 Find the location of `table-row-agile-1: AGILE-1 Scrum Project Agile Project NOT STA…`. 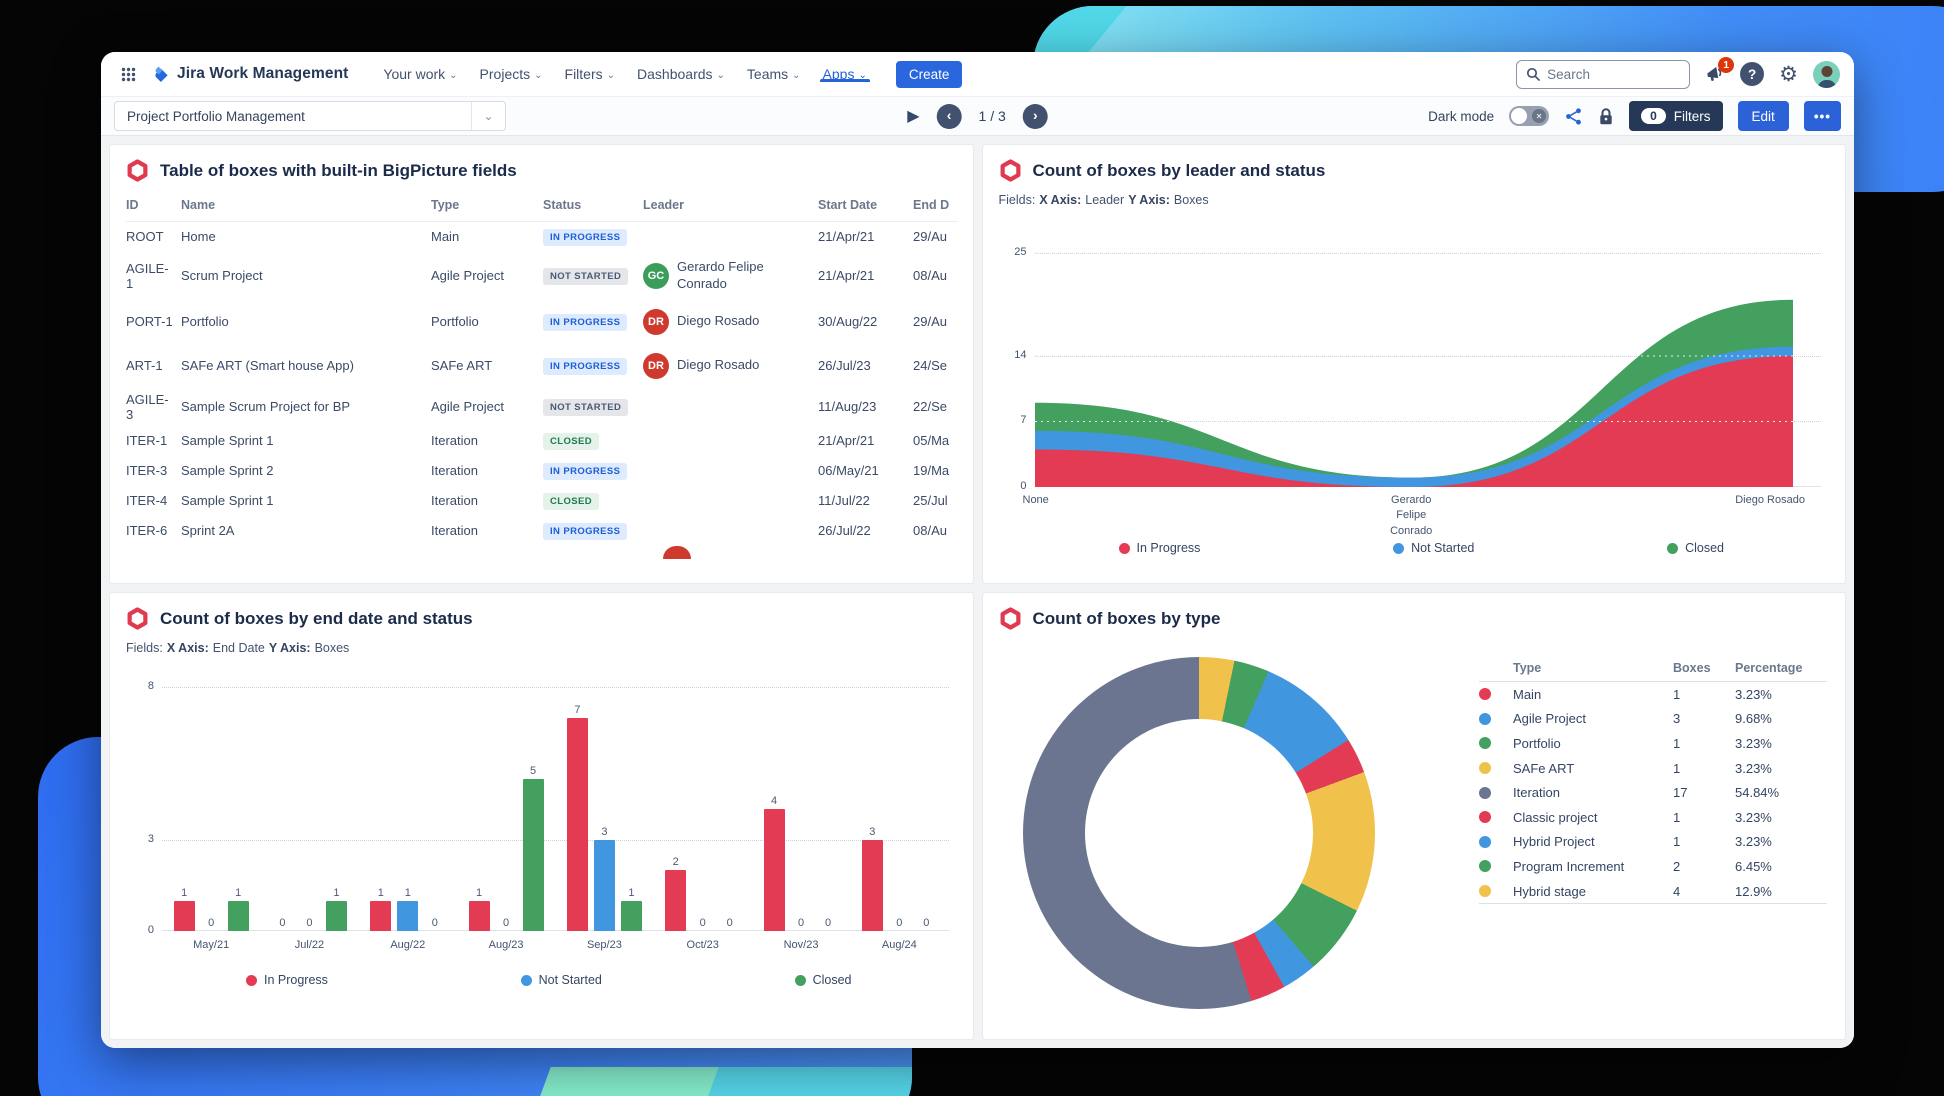

table-row-agile-1: AGILE-1 Scrum Project Agile Project NOT STA… is located at coordinates (542, 276).